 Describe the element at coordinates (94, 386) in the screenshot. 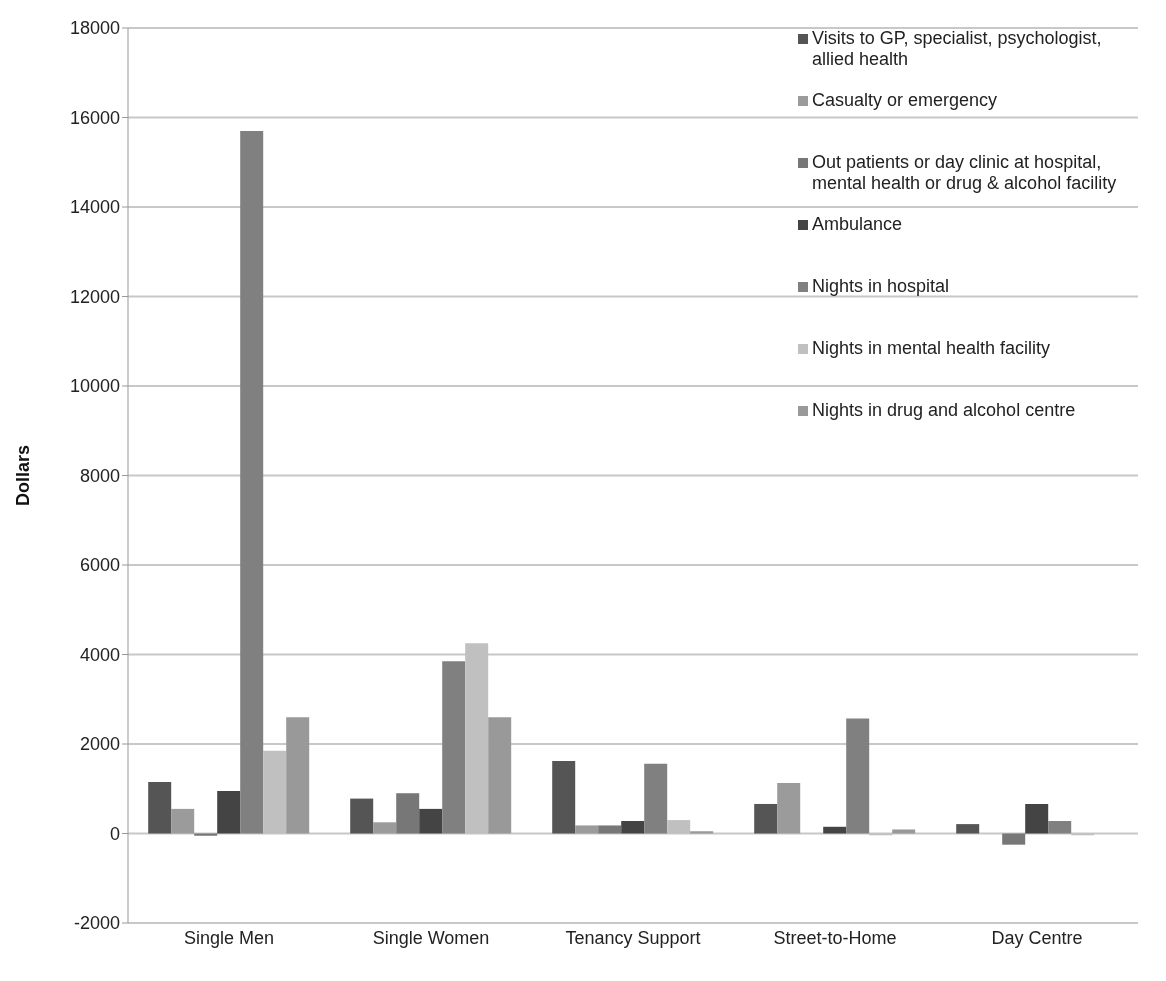

I see `y-tick-label: 10000` at that location.